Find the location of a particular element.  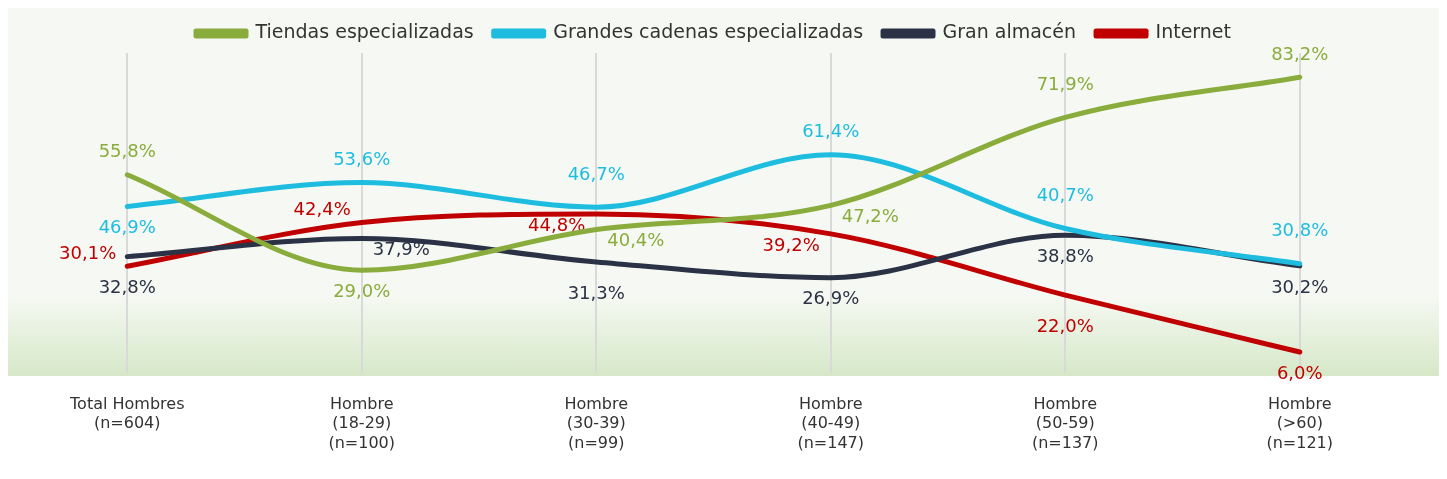

data-label: 31,3% is located at coordinates (596, 292).